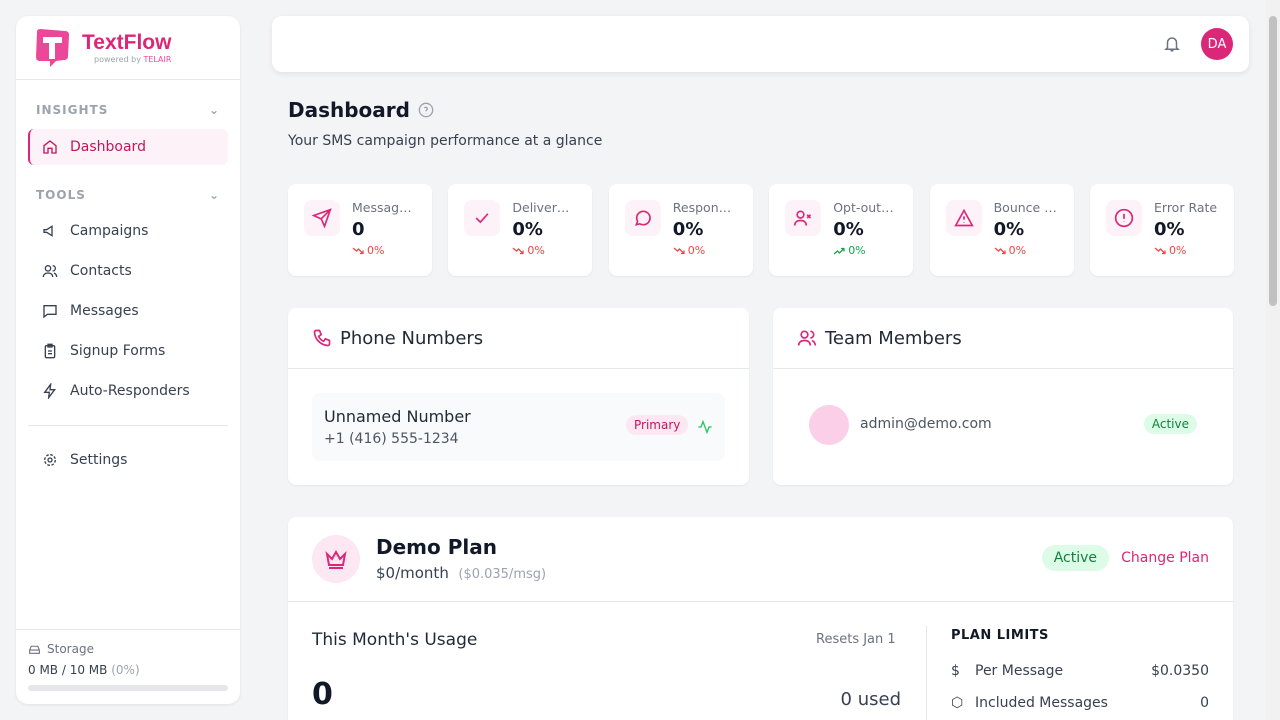  I want to click on sidebar-item-label: Settings, so click(99, 460).